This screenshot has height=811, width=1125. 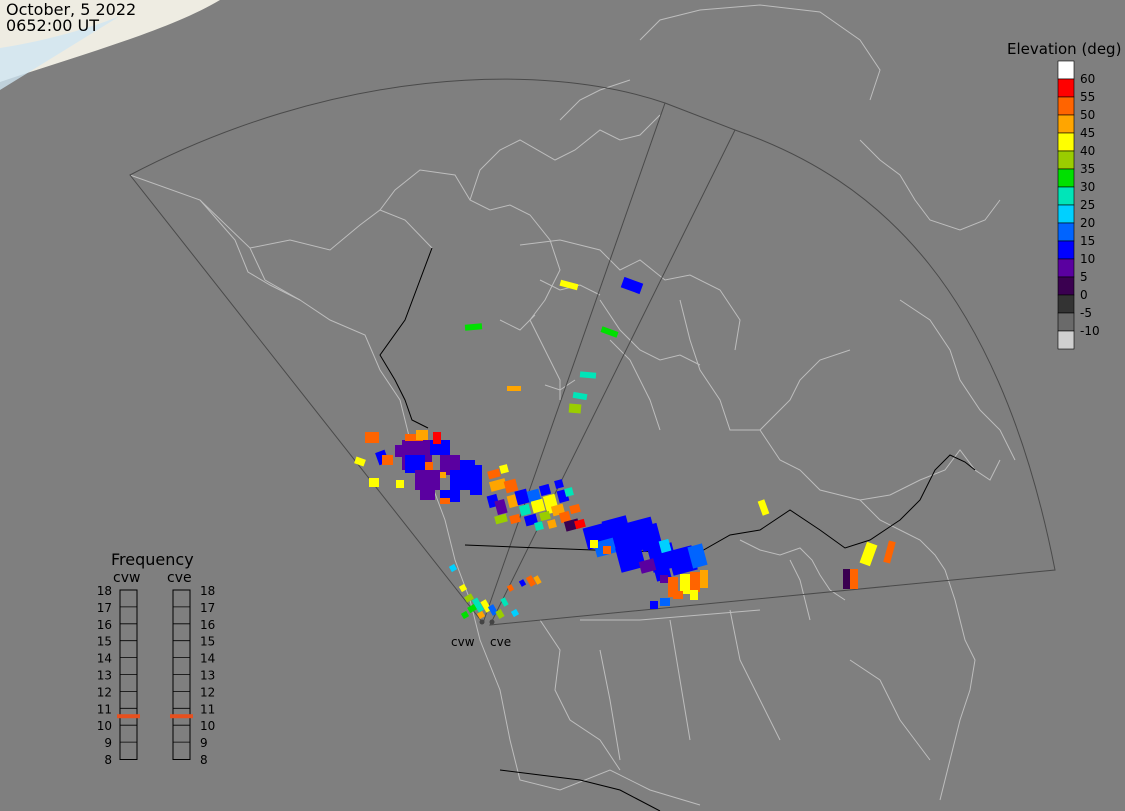 I want to click on legend-tick-label: 50, so click(x=1087, y=115).